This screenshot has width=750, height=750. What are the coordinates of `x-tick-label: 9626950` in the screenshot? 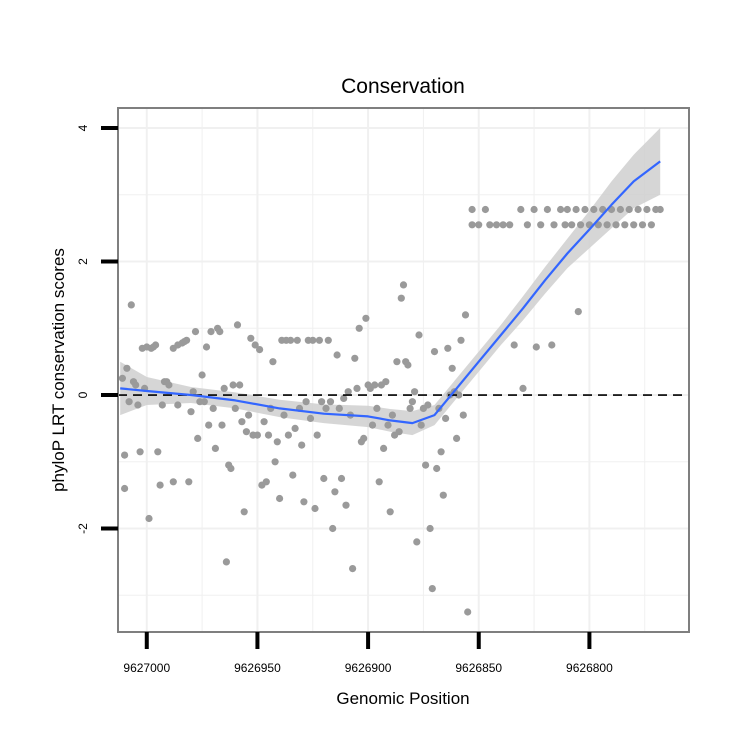 It's located at (257, 668).